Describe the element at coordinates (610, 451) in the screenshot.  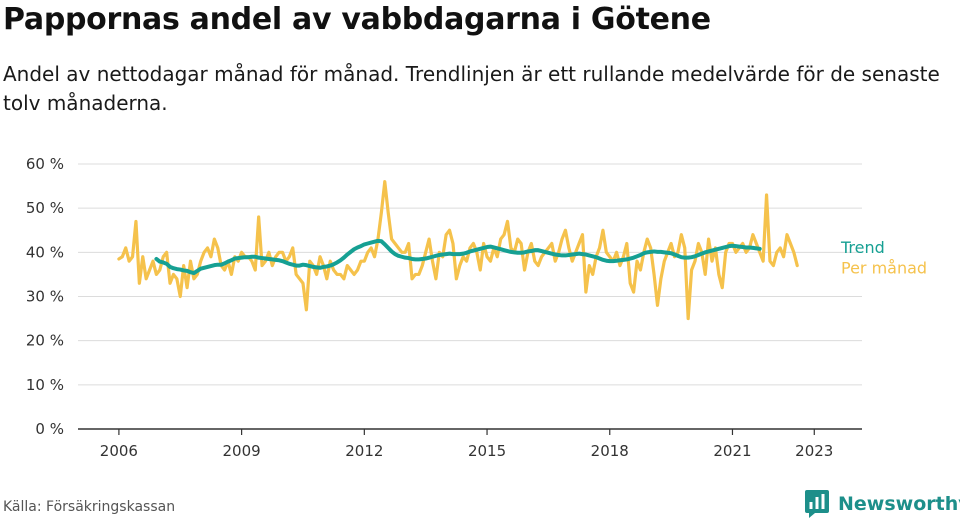
I see `x-tick-label: 2018` at that location.